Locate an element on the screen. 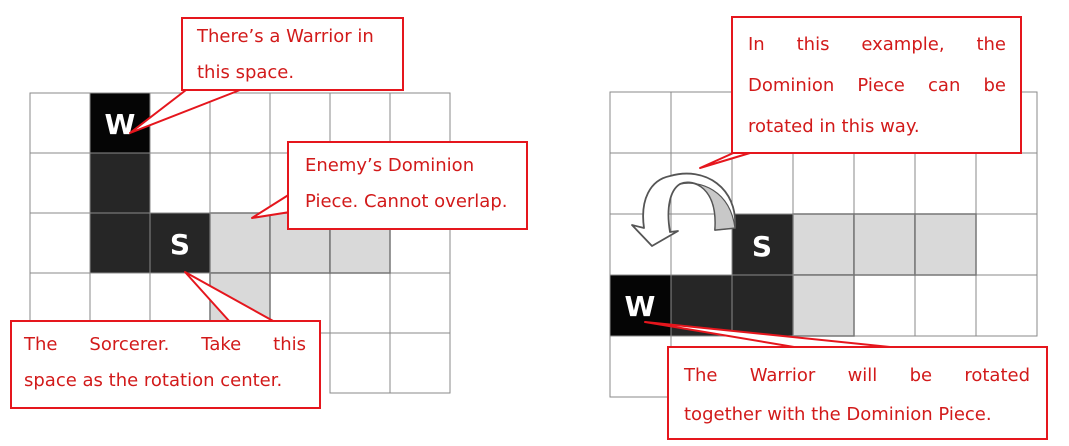  left-sorcerer-callout-line2: space as the rotation center. is located at coordinates (153, 380).